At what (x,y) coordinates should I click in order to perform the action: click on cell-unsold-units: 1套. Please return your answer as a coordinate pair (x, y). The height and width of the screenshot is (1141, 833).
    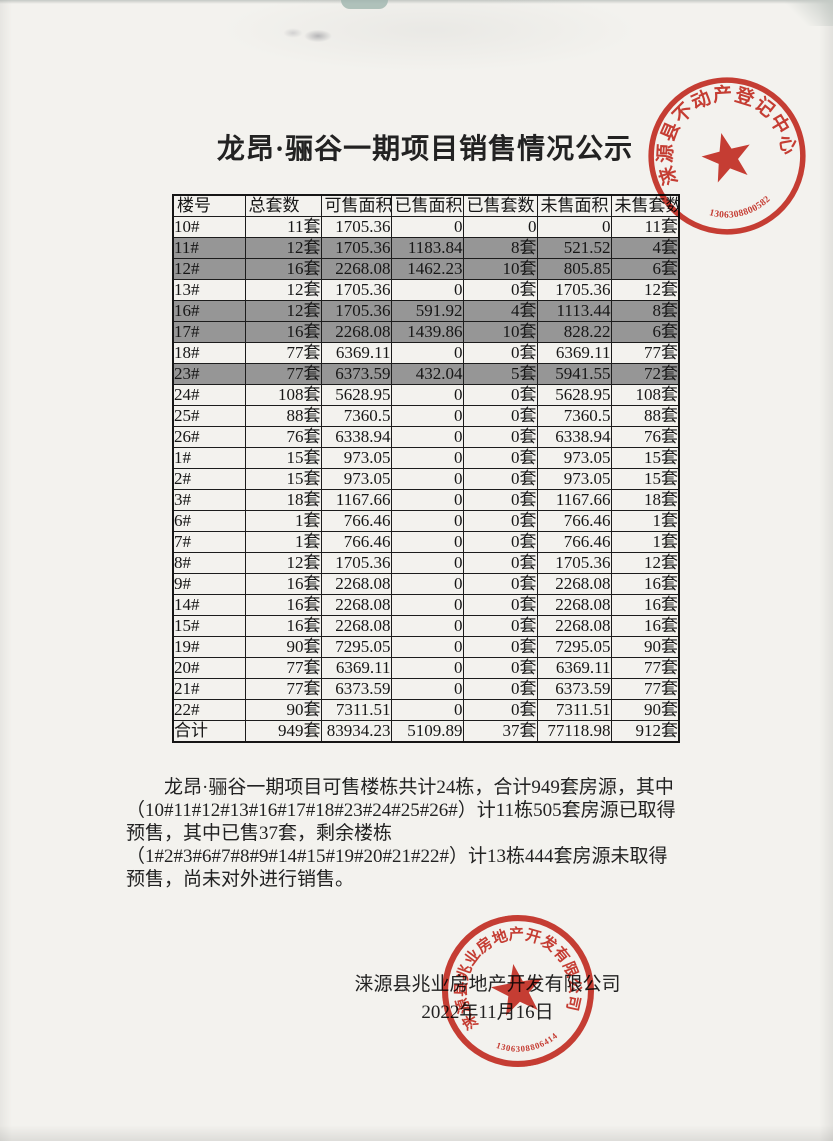
    Looking at the image, I should click on (645, 542).